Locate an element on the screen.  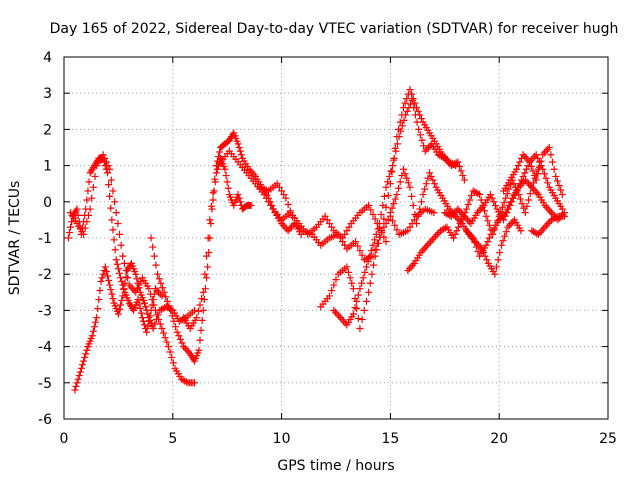
x-tick-label: 5 is located at coordinates (172, 439).